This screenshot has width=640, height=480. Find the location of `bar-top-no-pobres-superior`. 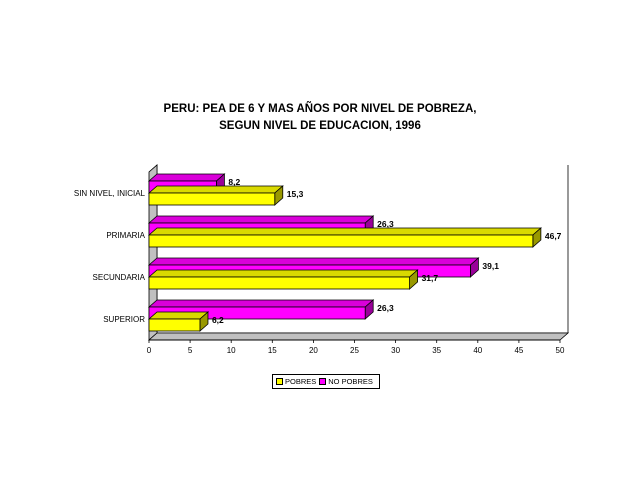

bar-top-no-pobres-superior is located at coordinates (261, 303).